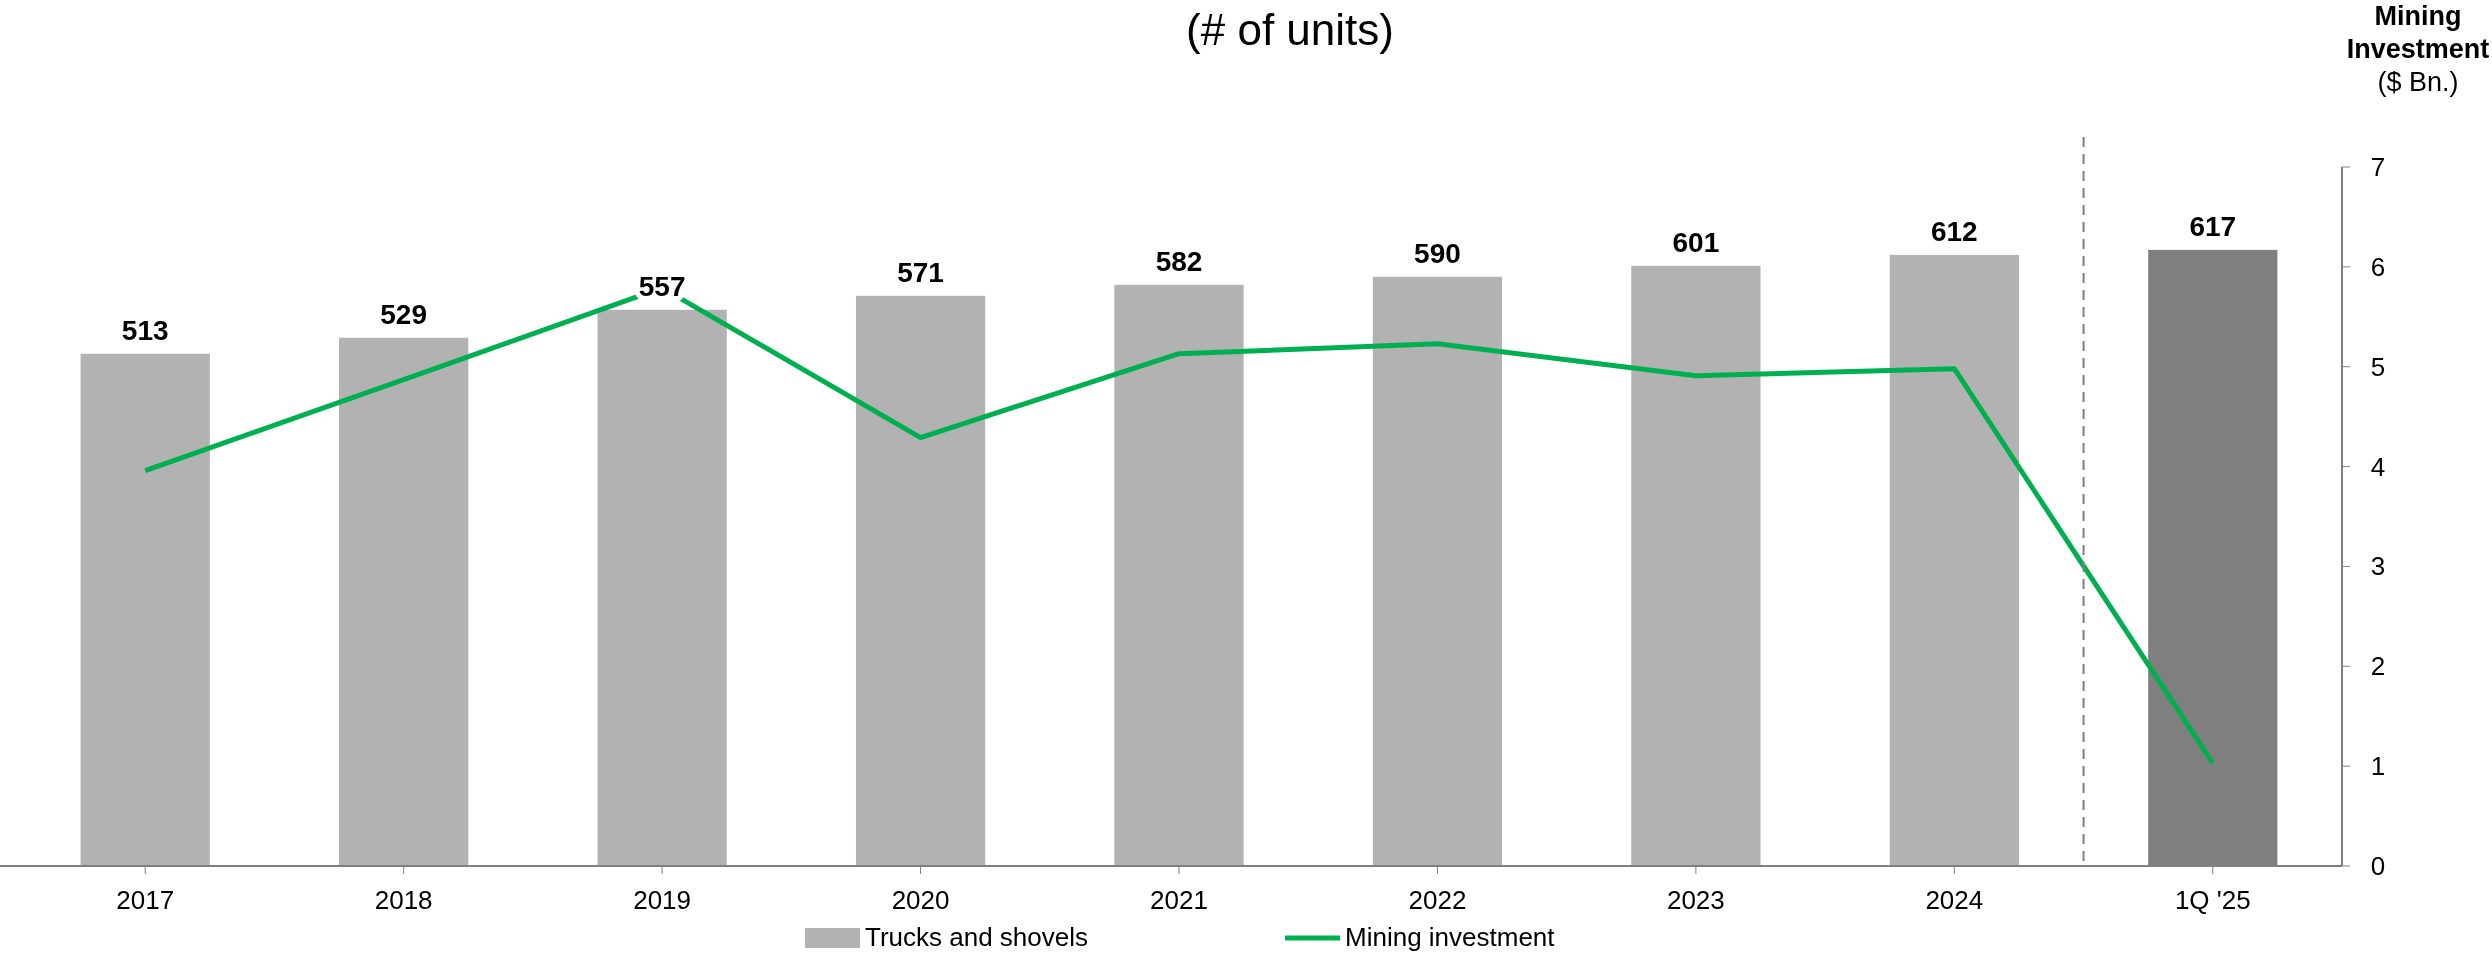 The image size is (2492, 979). What do you see at coordinates (920, 272) in the screenshot?
I see `data-label: 571` at bounding box center [920, 272].